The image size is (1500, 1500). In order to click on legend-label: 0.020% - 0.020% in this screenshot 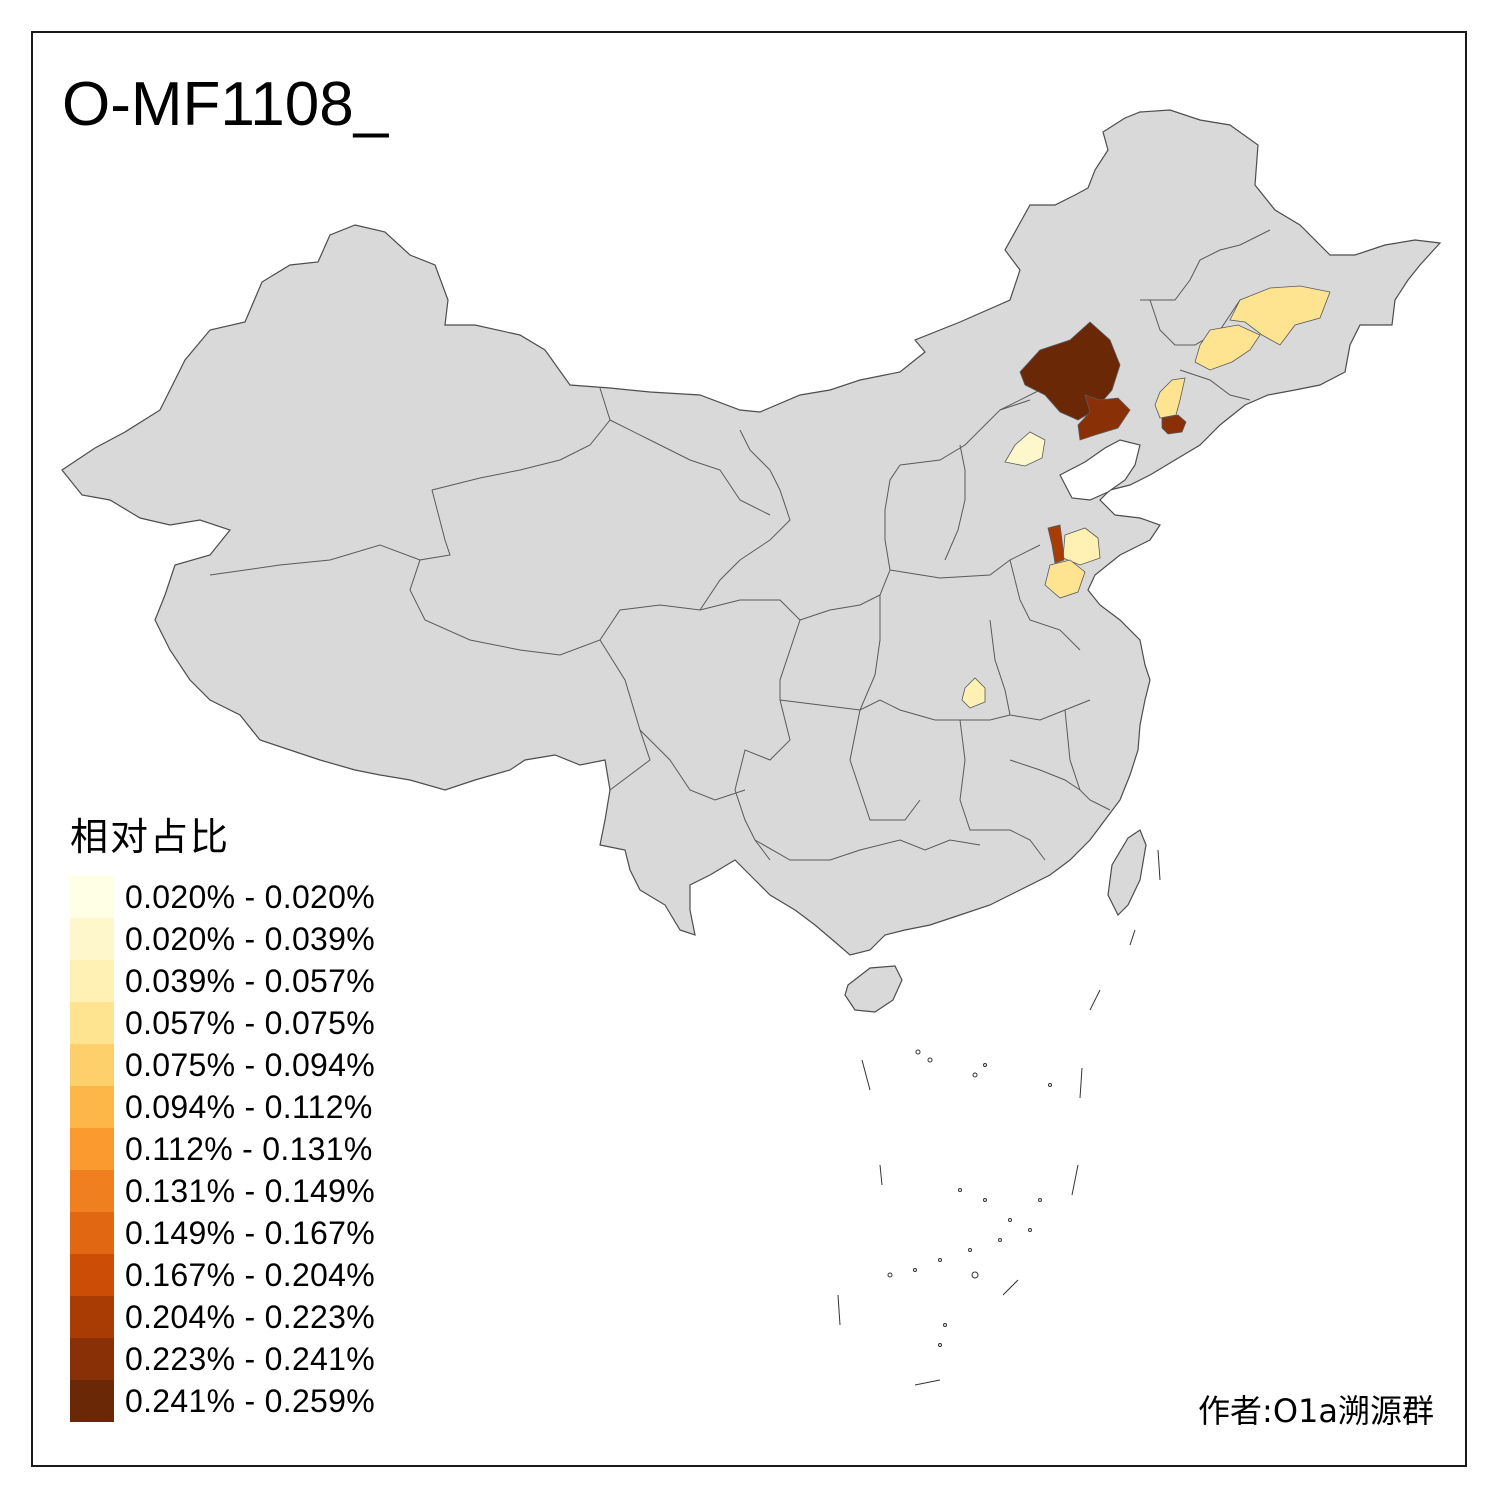, I will do `click(250, 896)`.